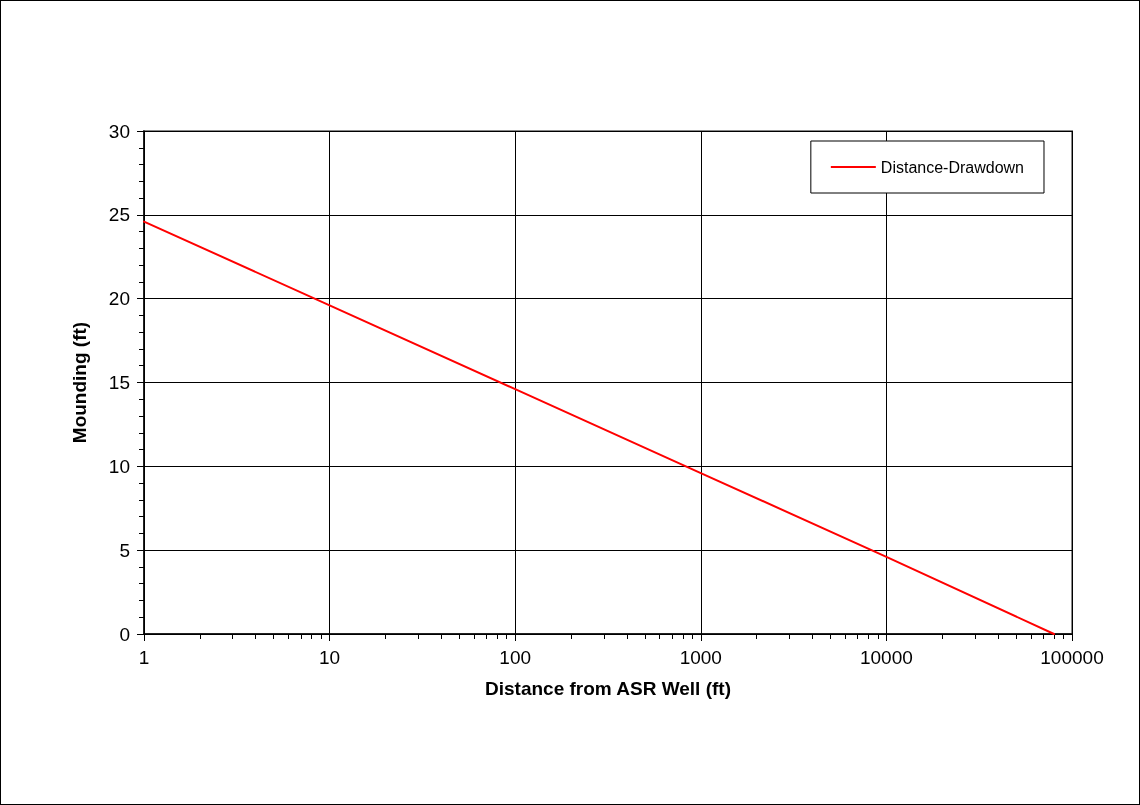 The height and width of the screenshot is (805, 1140). I want to click on y-tick-label: 30, so click(119, 131).